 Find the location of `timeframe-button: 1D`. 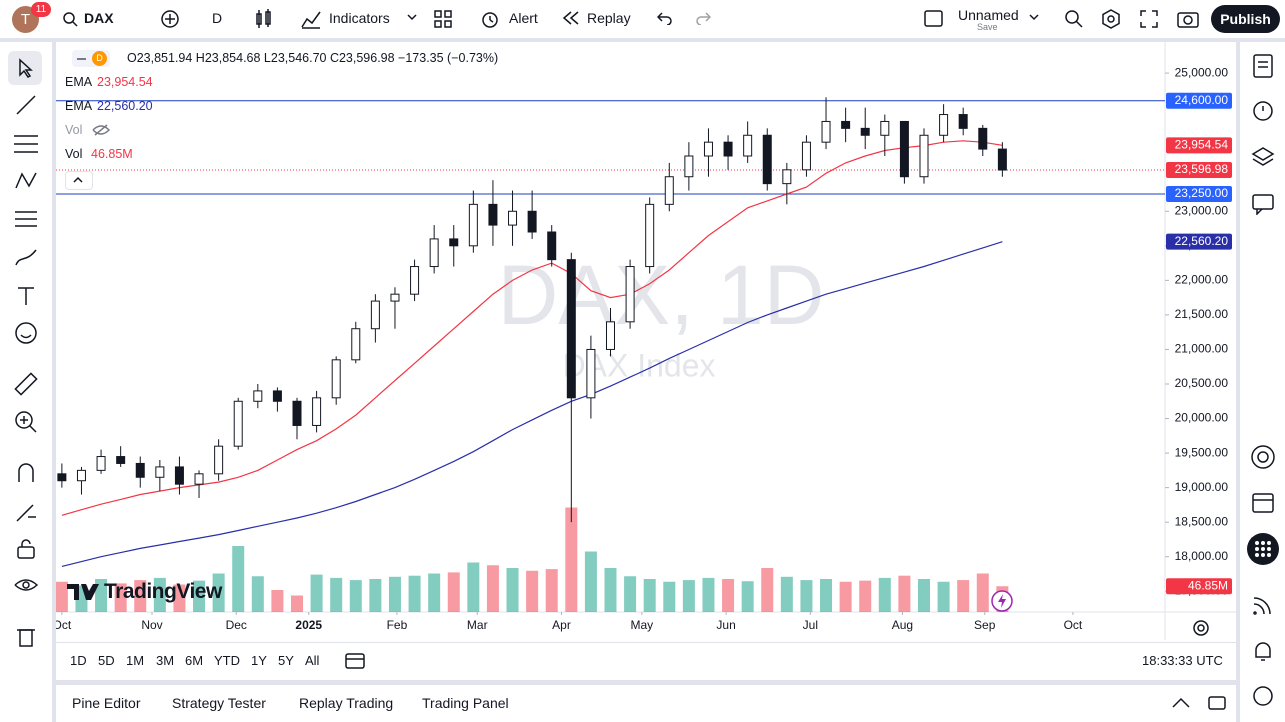

timeframe-button: 1D is located at coordinates (78, 660).